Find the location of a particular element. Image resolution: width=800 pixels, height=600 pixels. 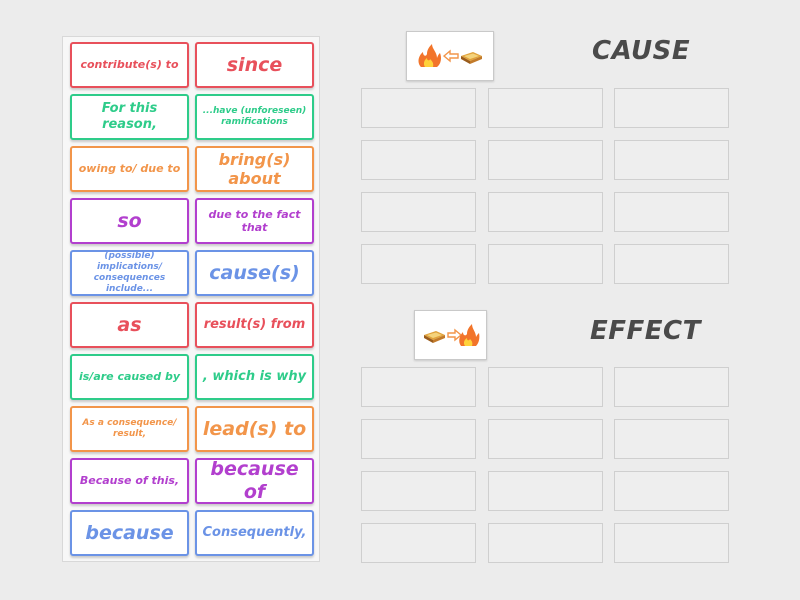

tile-have-ramifications: ...have (unforeseen) ramifications is located at coordinates (254, 117).